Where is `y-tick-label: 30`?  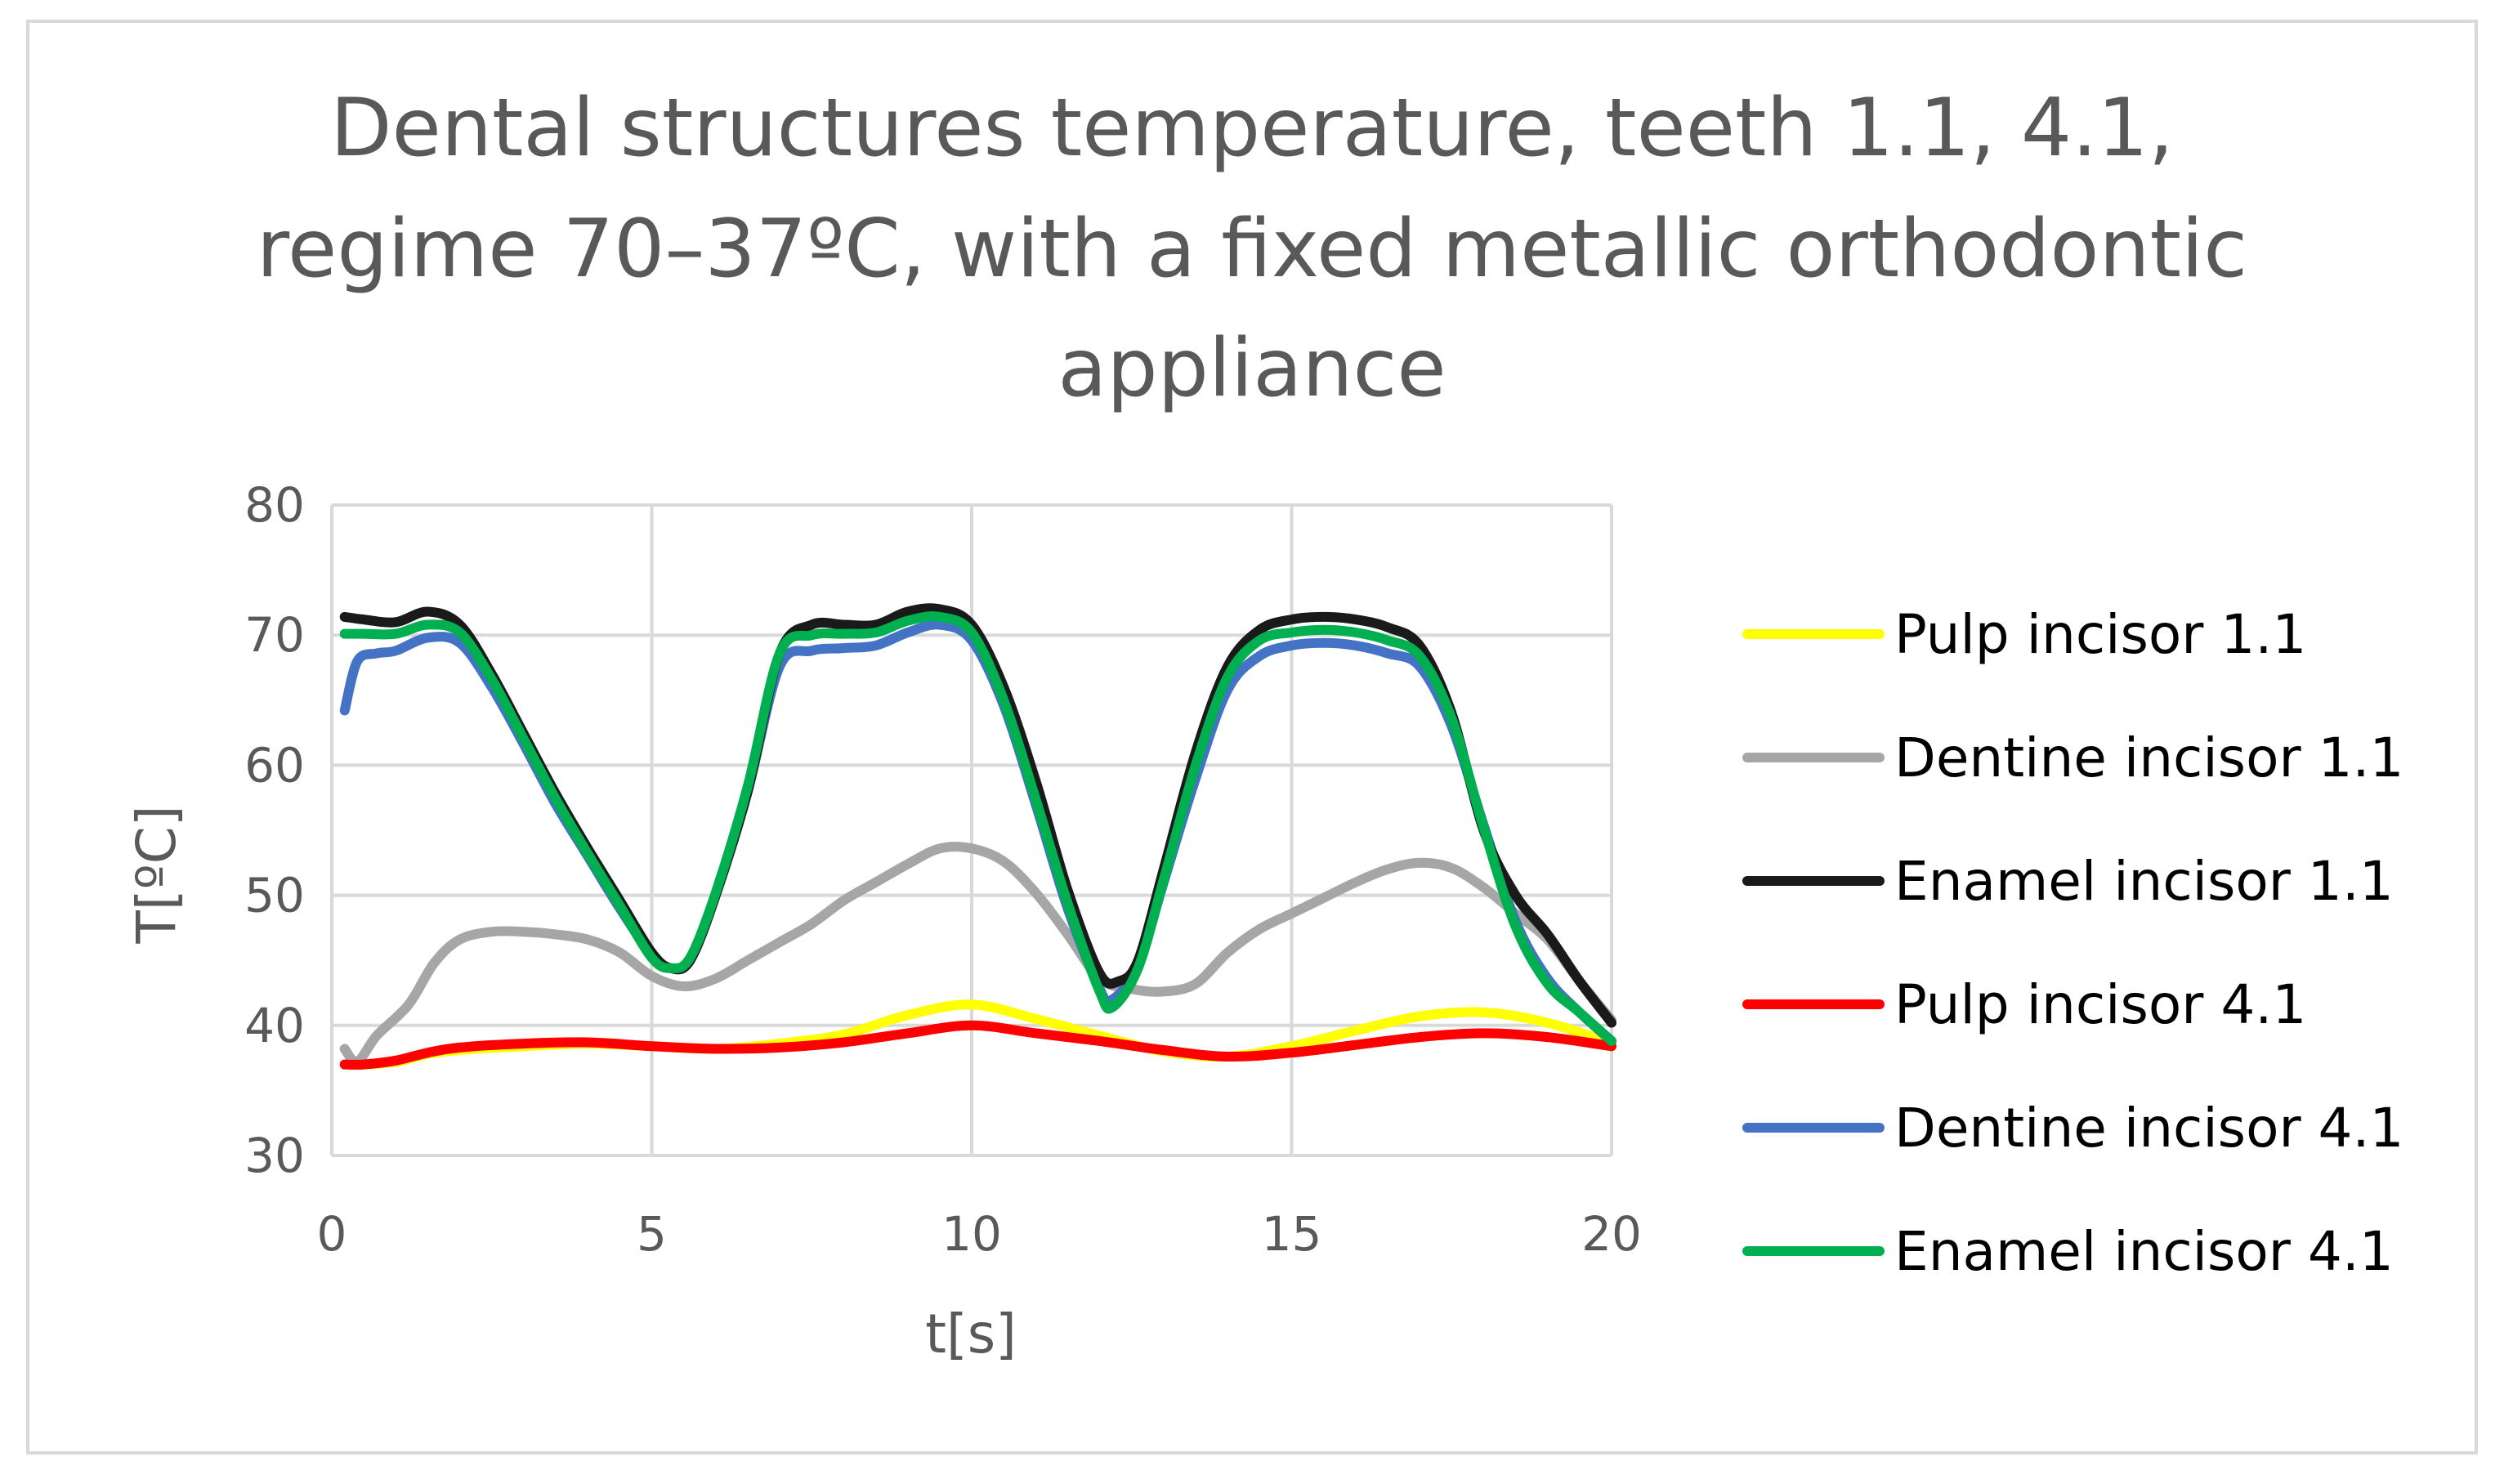
y-tick-label: 30 is located at coordinates (274, 1155).